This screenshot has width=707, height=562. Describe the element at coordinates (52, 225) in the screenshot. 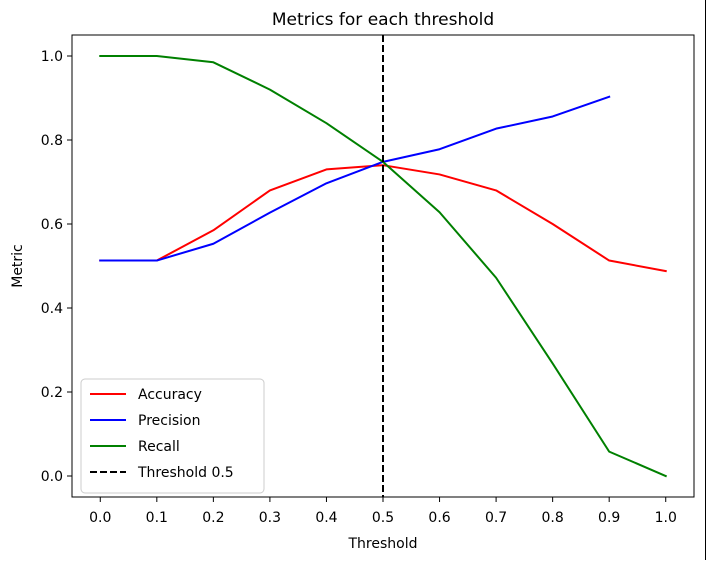

I see `y-tick-label: 0.6` at that location.